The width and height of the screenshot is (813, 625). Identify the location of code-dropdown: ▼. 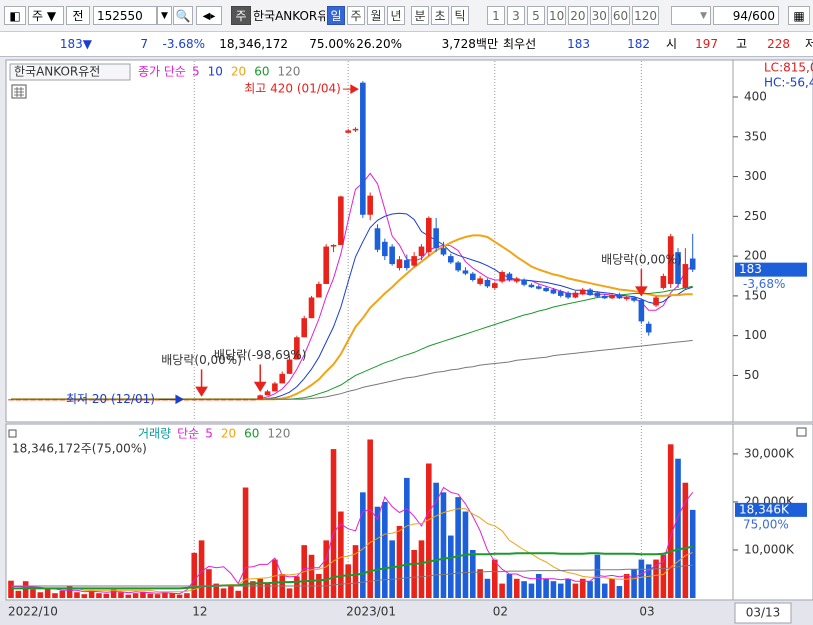
(164, 15).